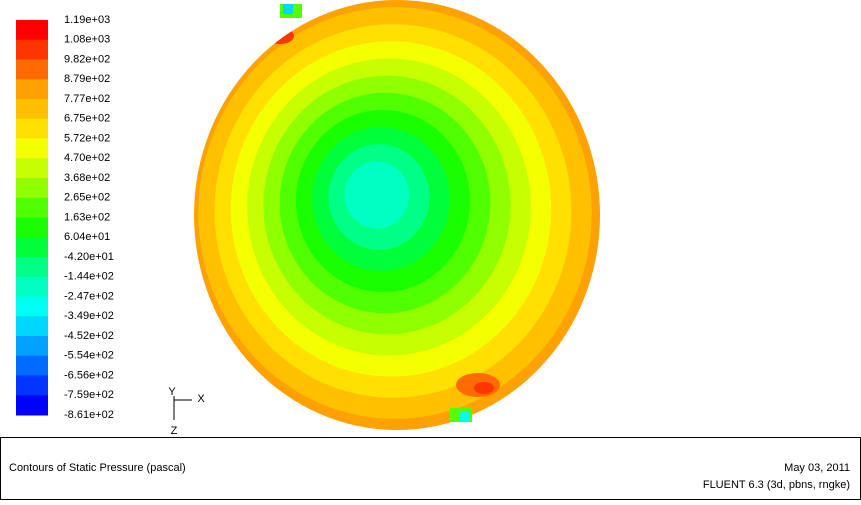 Image resolution: width=861 pixels, height=505 pixels. Describe the element at coordinates (87, 158) in the screenshot. I see `colorbar-label: 4.70e+02` at that location.